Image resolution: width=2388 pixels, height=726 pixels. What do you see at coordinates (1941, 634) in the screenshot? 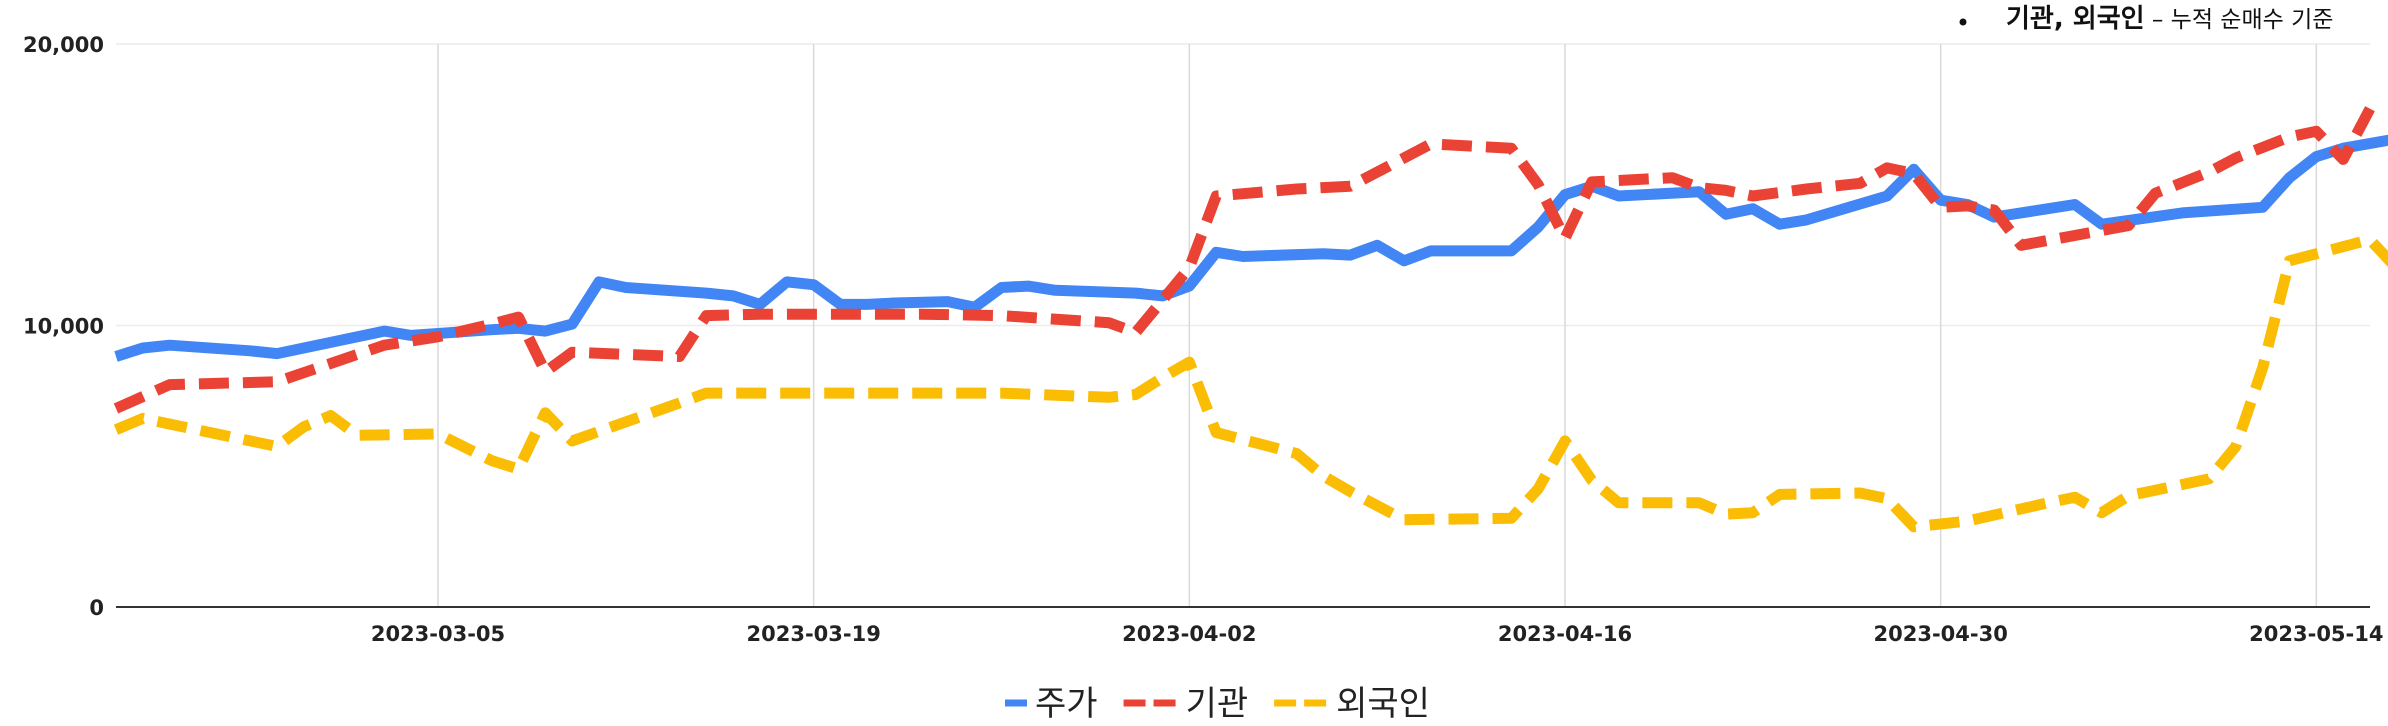
I see `x-tick-label: 2023-04-30` at bounding box center [1941, 634].